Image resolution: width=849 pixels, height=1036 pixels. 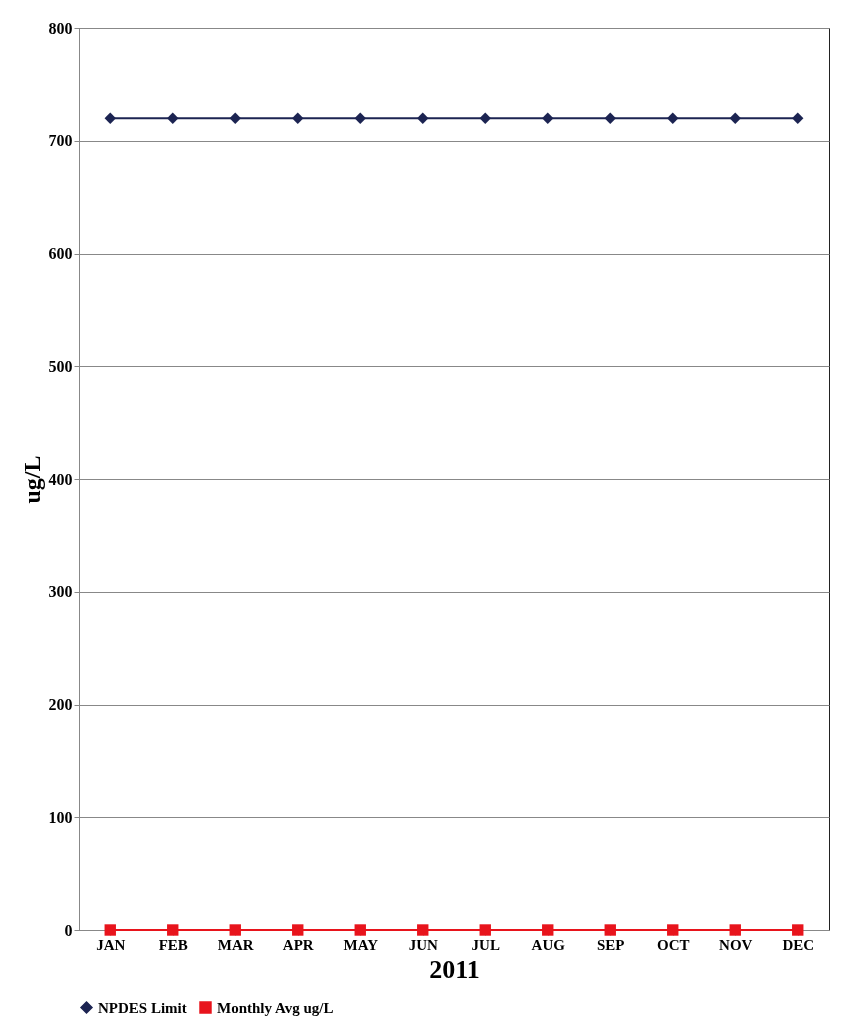 I want to click on x-tick-label: MAY, so click(x=361, y=944).